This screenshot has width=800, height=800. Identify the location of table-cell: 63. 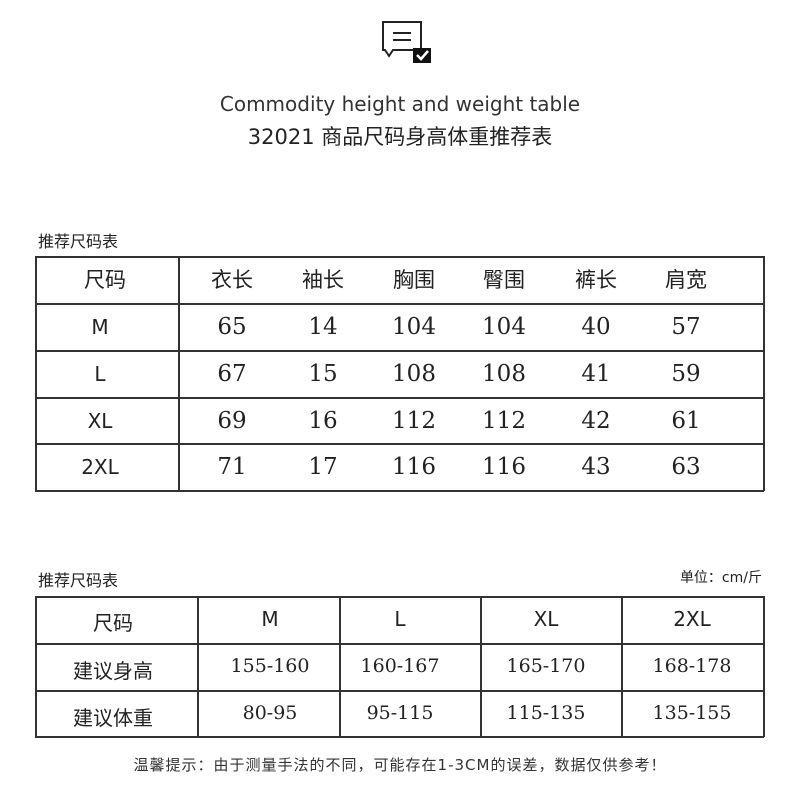
(686, 467).